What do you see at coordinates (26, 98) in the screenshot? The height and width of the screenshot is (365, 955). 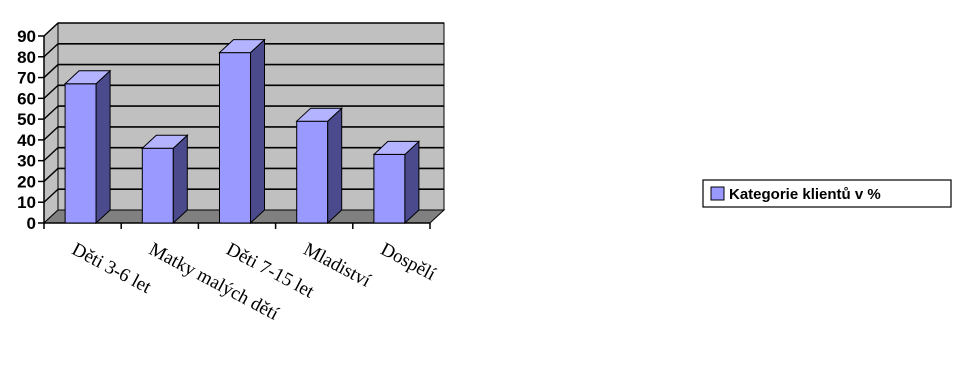 I see `y-tick-label: 60` at bounding box center [26, 98].